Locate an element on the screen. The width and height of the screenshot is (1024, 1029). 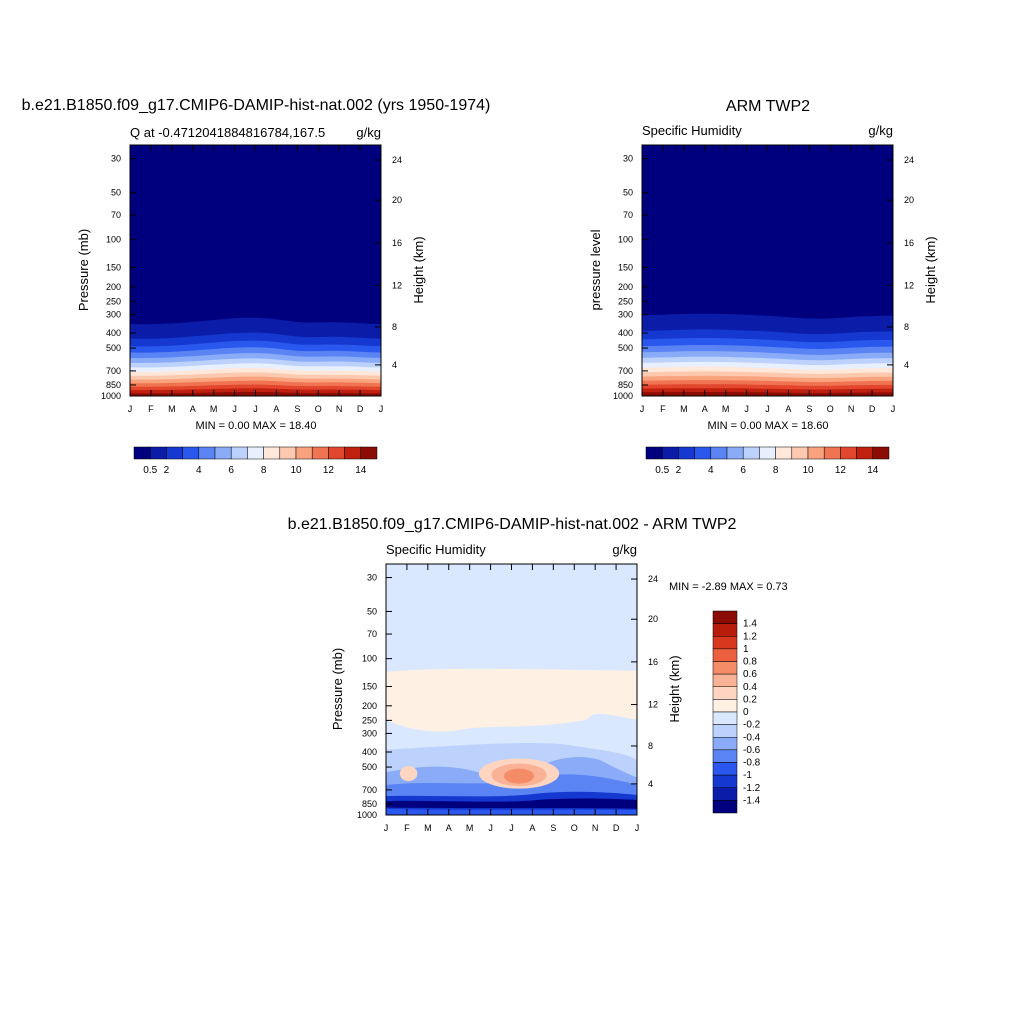
y-tick-label: 300 is located at coordinates (113, 314).